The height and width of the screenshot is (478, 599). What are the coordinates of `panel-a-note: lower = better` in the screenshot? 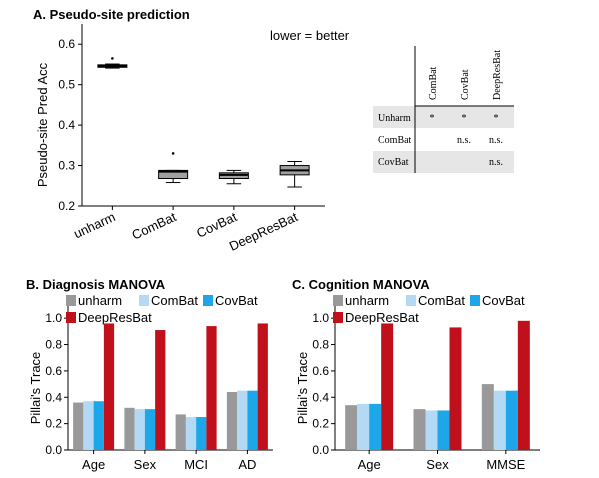 It's located at (310, 35).